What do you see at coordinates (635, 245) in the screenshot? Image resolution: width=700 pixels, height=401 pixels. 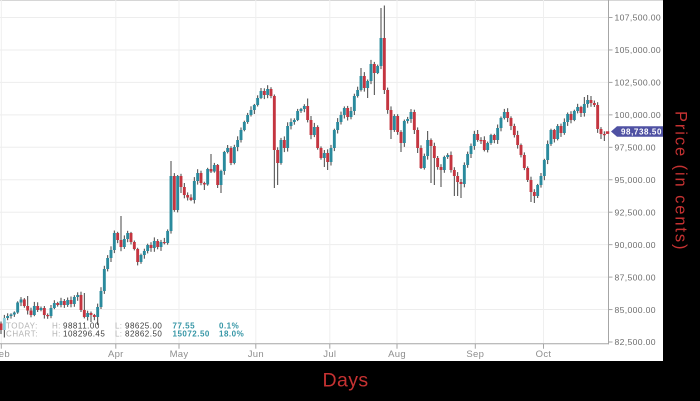 I see `svg-text: 90,000.00` at bounding box center [635, 245].